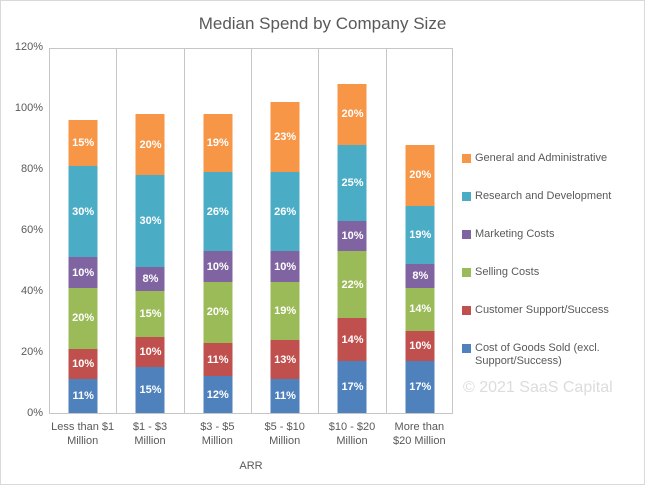 This screenshot has height=485, width=645. I want to click on legend-label: Customer Support/Success, so click(542, 310).